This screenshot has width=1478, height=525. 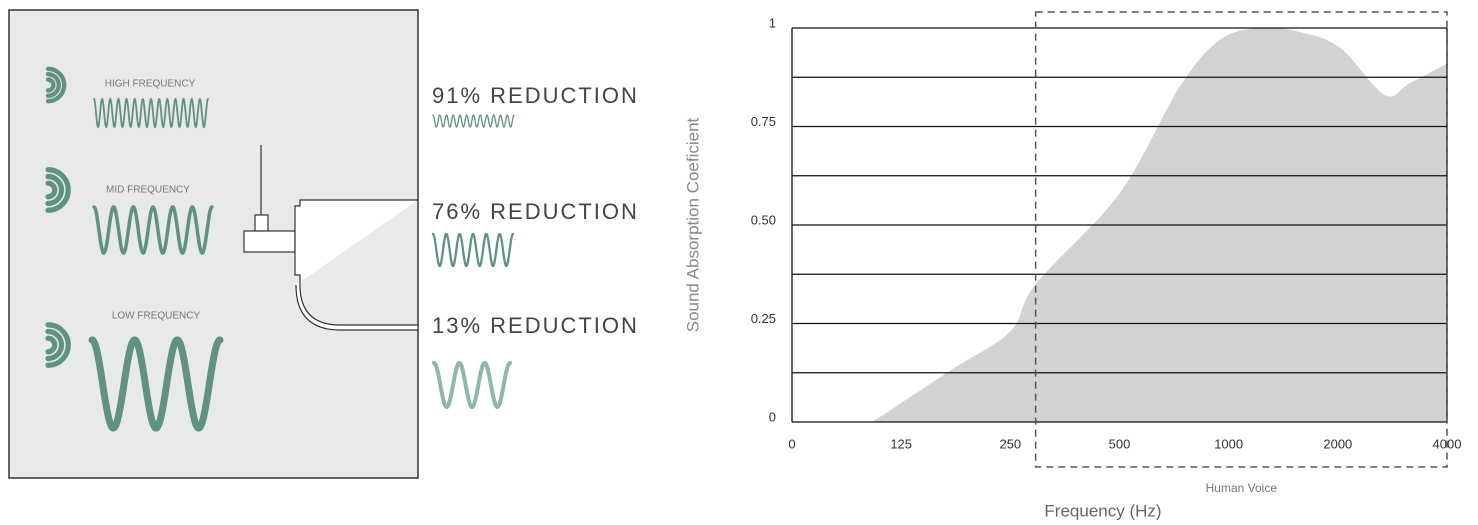 I want to click on device, so click(x=331, y=238).